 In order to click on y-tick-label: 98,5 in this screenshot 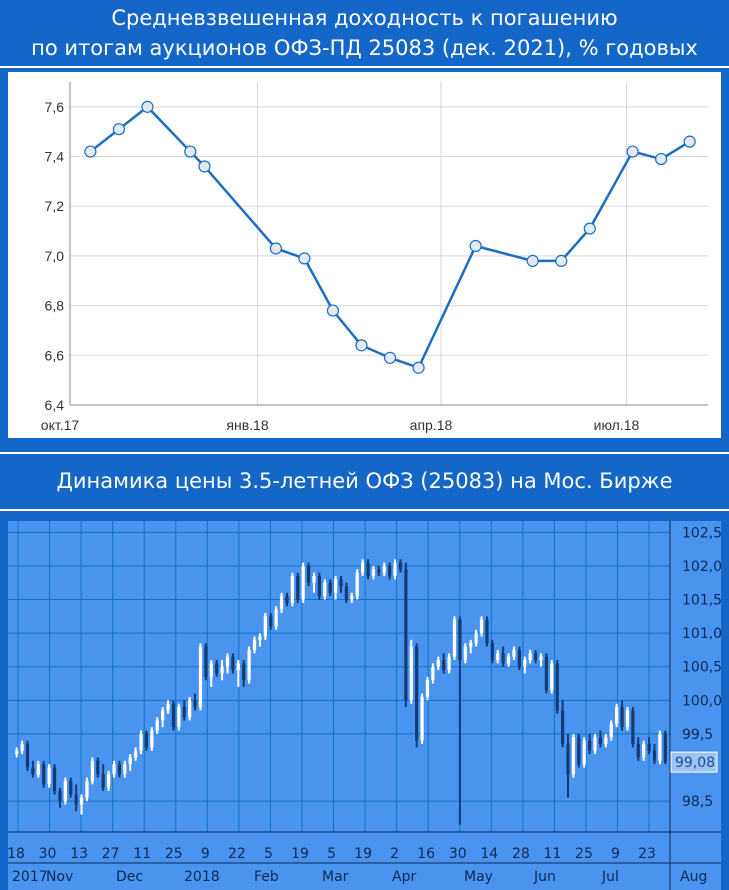, I will do `click(697, 802)`.